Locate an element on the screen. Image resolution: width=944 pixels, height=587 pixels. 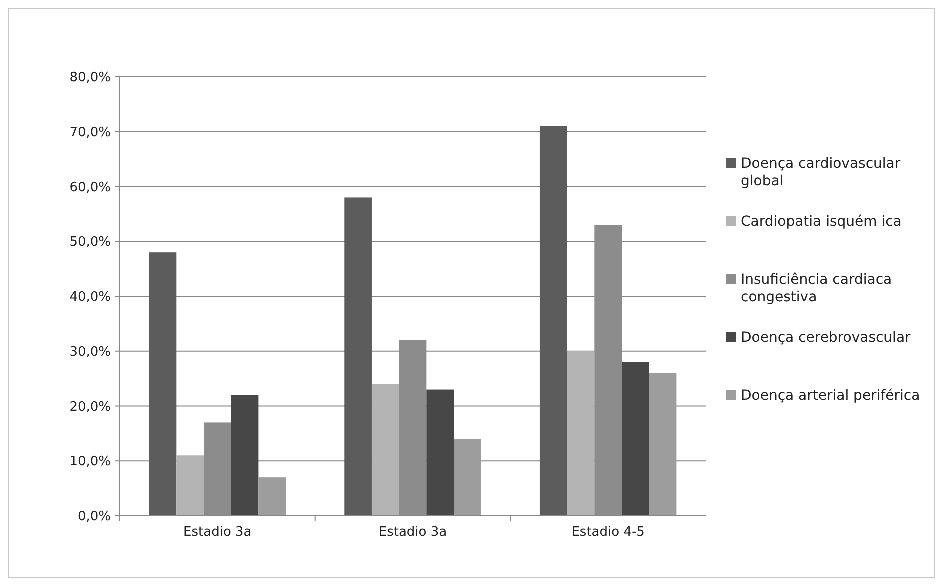
legend-label: Doença cerebrovascular is located at coordinates (826, 338).